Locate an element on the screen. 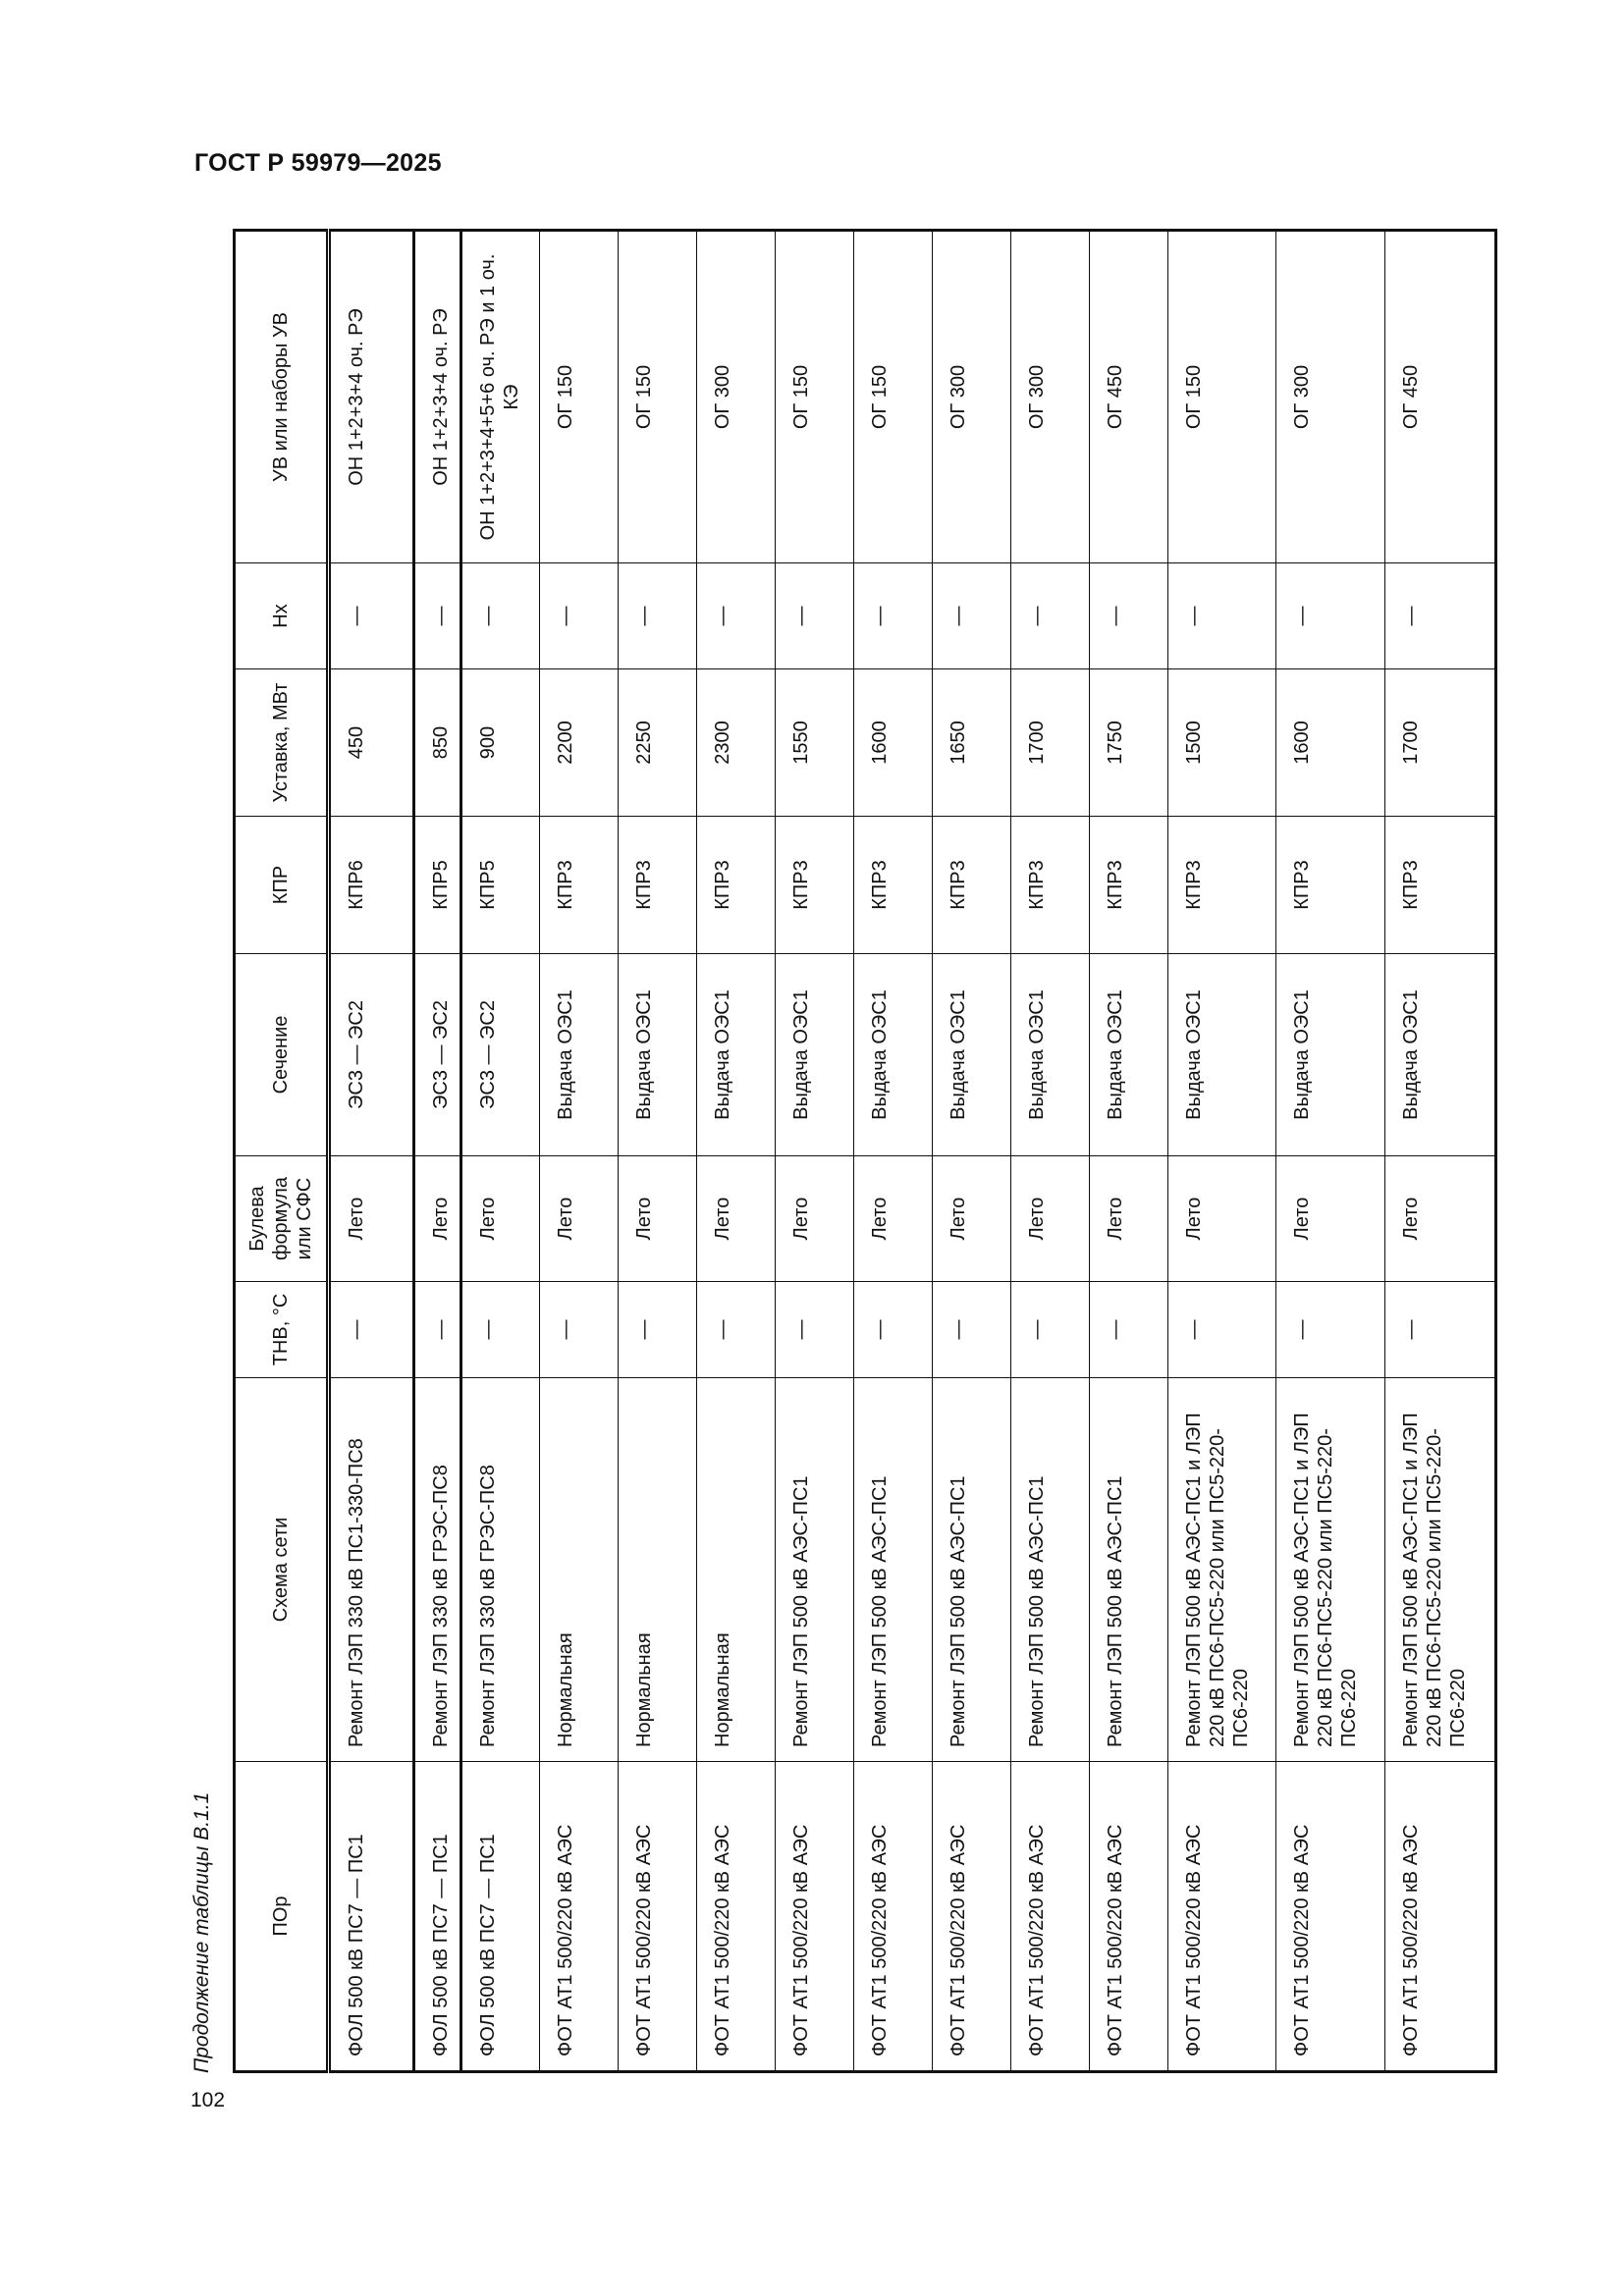 This screenshot has height=2296, width=1624. cell-section: ЭС3 — ЭС2 is located at coordinates (500, 1055).